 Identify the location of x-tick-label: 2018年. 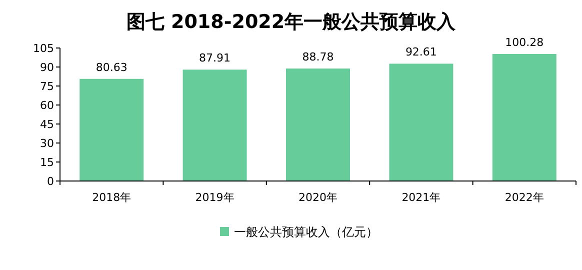
(112, 197).